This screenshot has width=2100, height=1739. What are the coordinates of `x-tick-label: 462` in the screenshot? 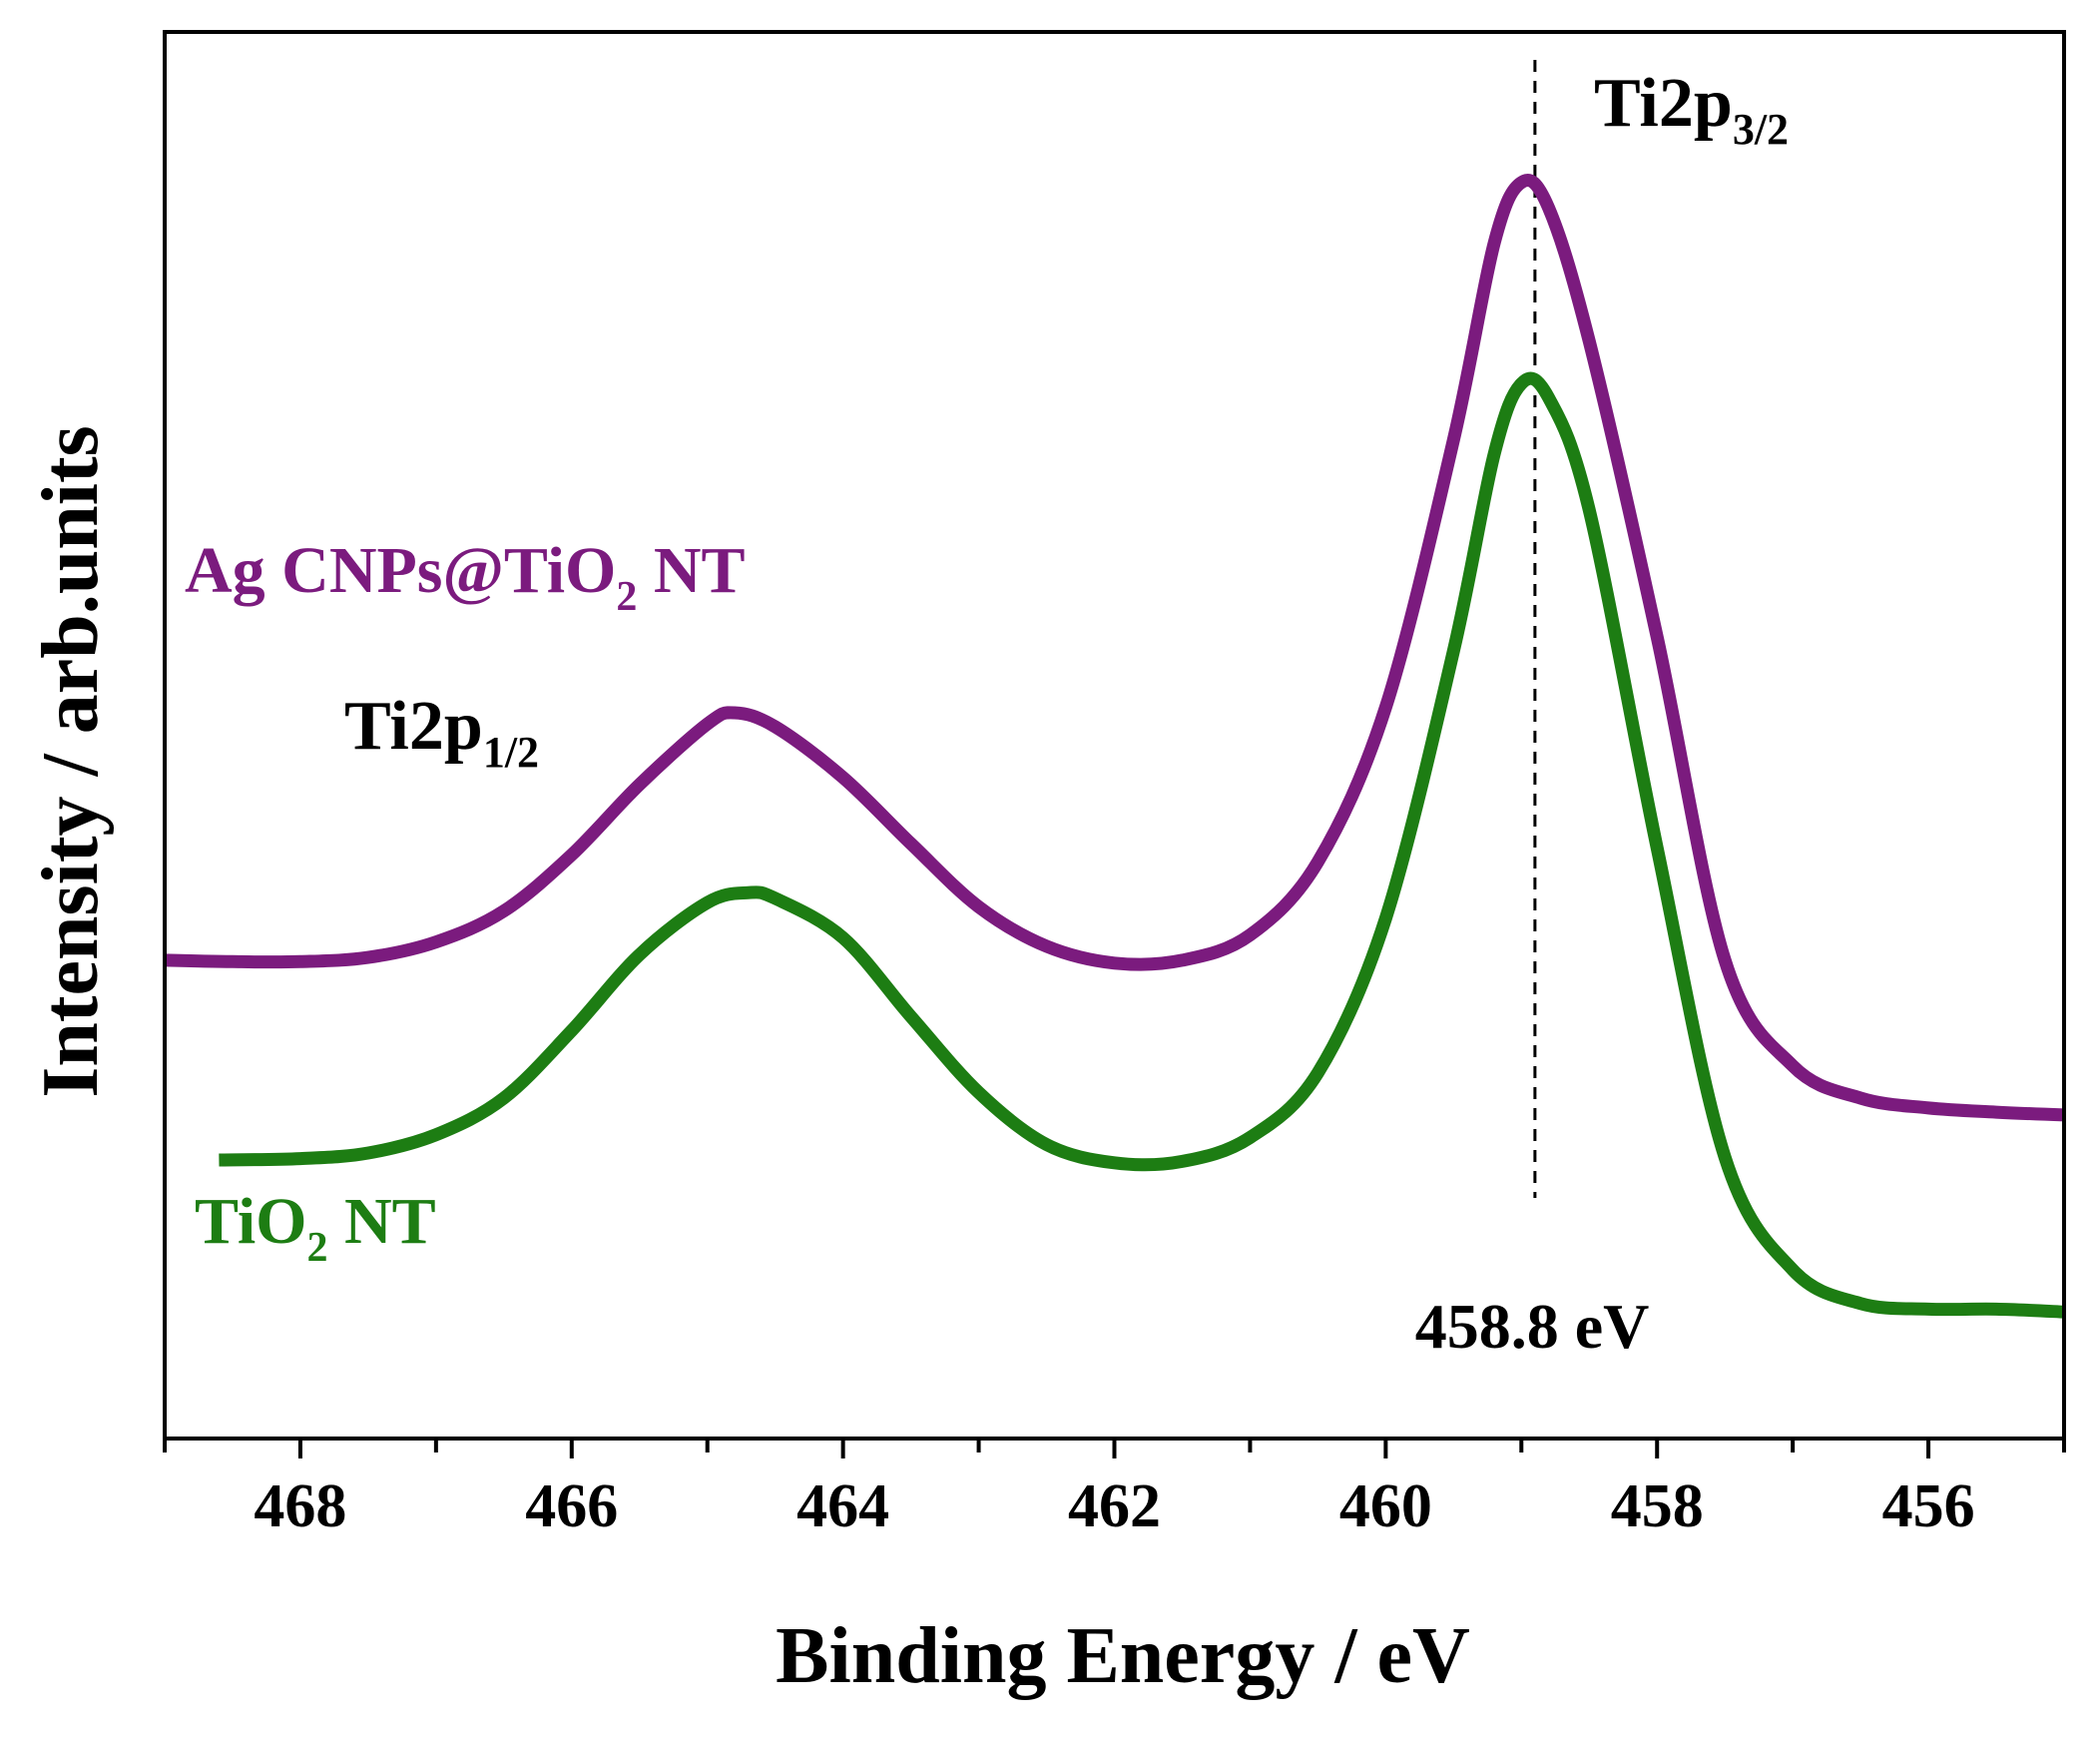 It's located at (1114, 1506).